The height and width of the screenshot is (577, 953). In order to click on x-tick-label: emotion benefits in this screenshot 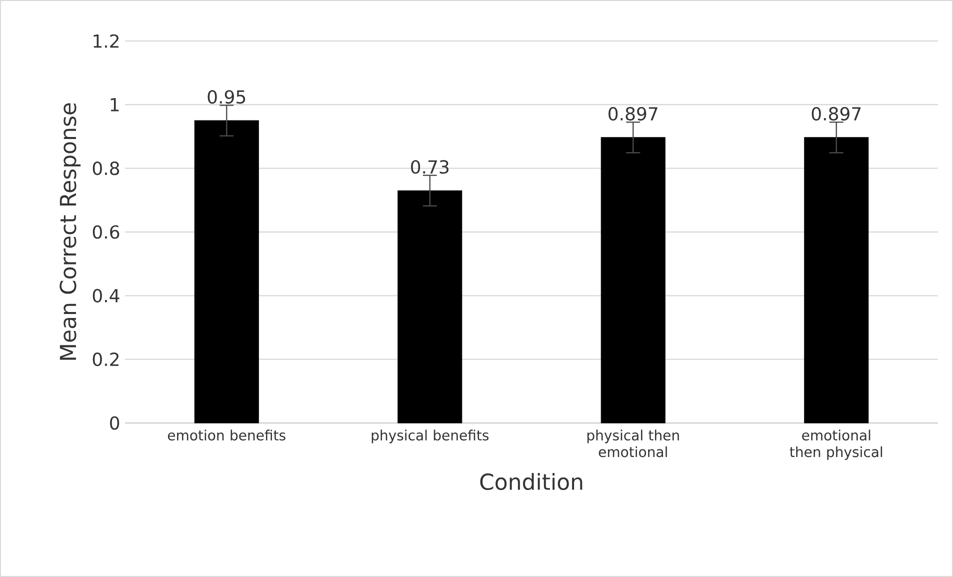, I will do `click(227, 435)`.